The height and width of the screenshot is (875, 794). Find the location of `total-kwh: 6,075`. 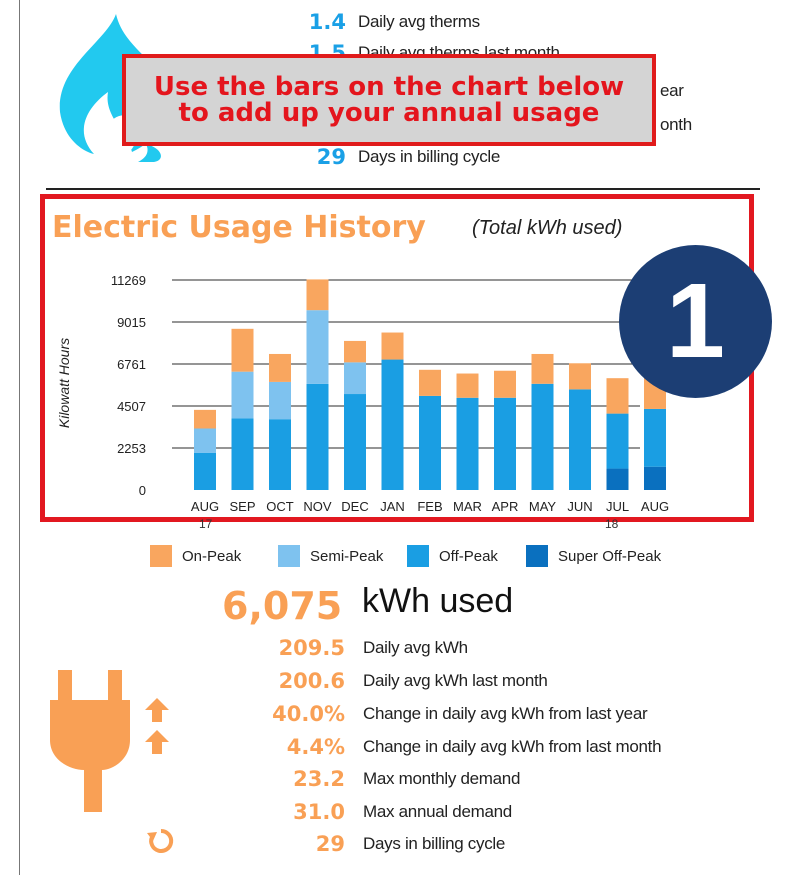

total-kwh: 6,075 is located at coordinates (282, 606).